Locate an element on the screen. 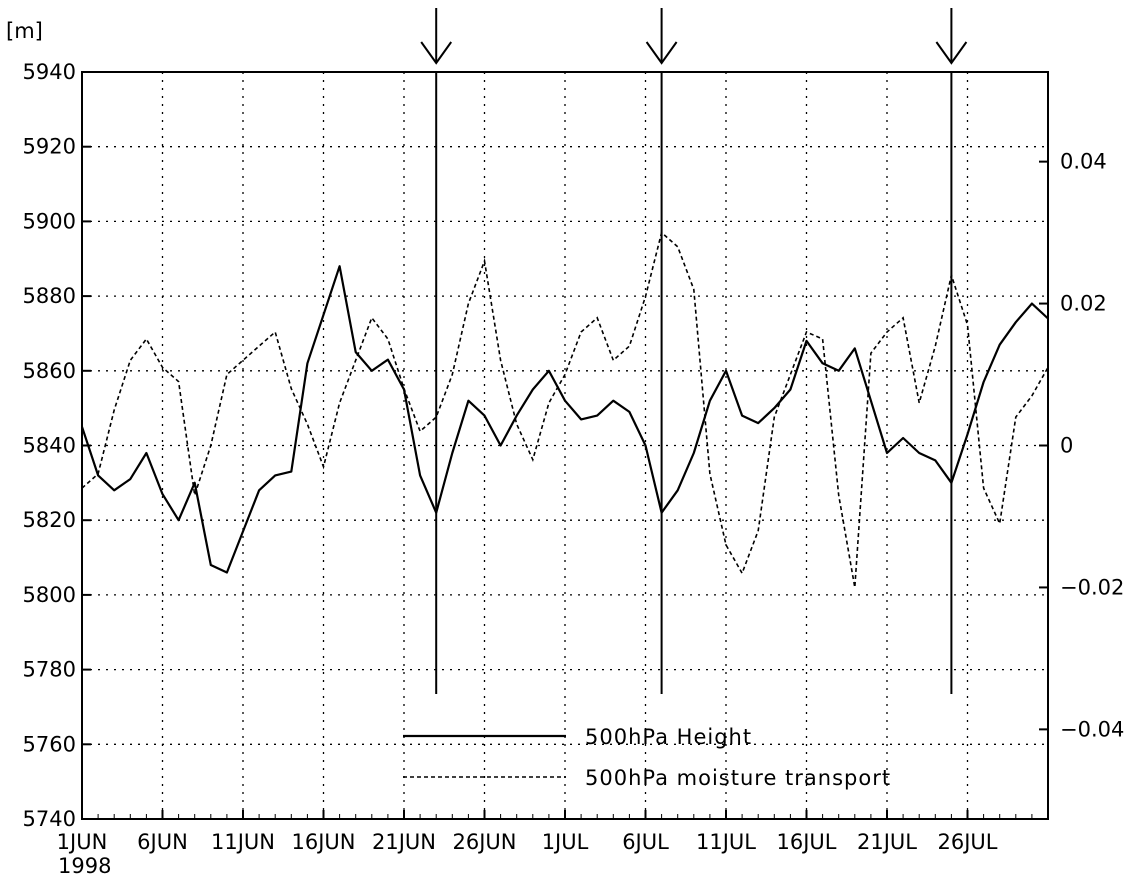 Image resolution: width=1133 pixels, height=880 pixels. x-tick-label: 21JUL is located at coordinates (887, 842).